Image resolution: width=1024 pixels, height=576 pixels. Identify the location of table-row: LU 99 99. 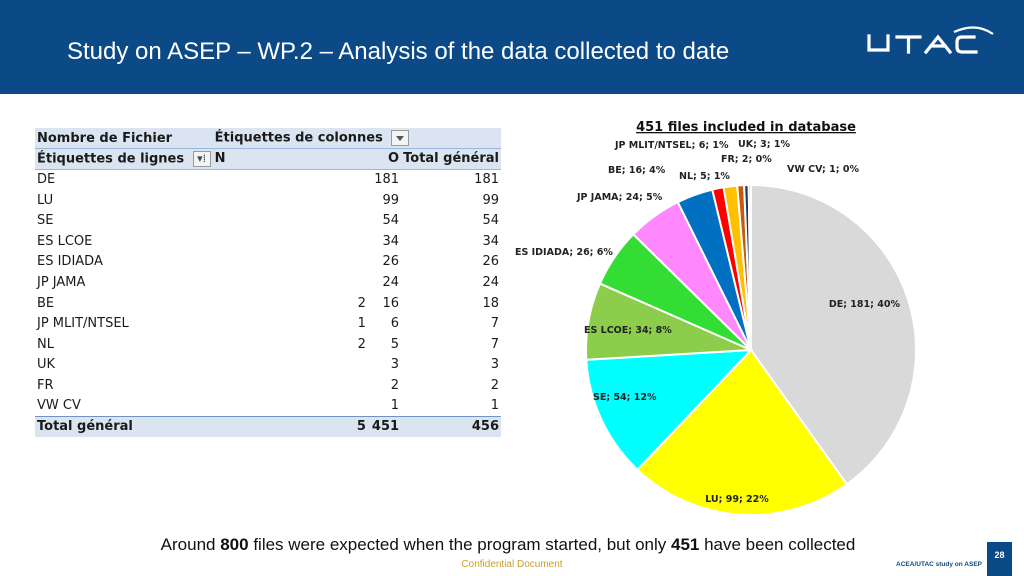
(268, 200).